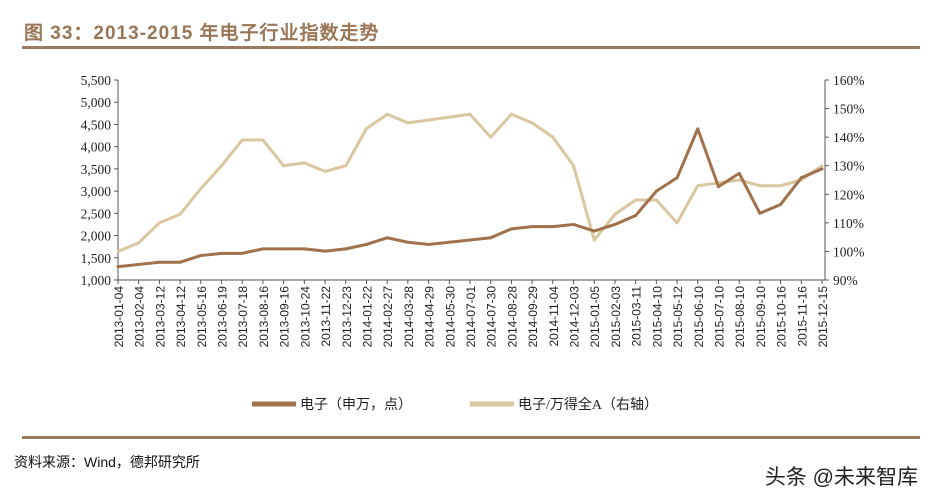 This screenshot has width=932, height=496. Describe the element at coordinates (409, 317) in the screenshot. I see `x-tick-label: 2014-03-28` at that location.